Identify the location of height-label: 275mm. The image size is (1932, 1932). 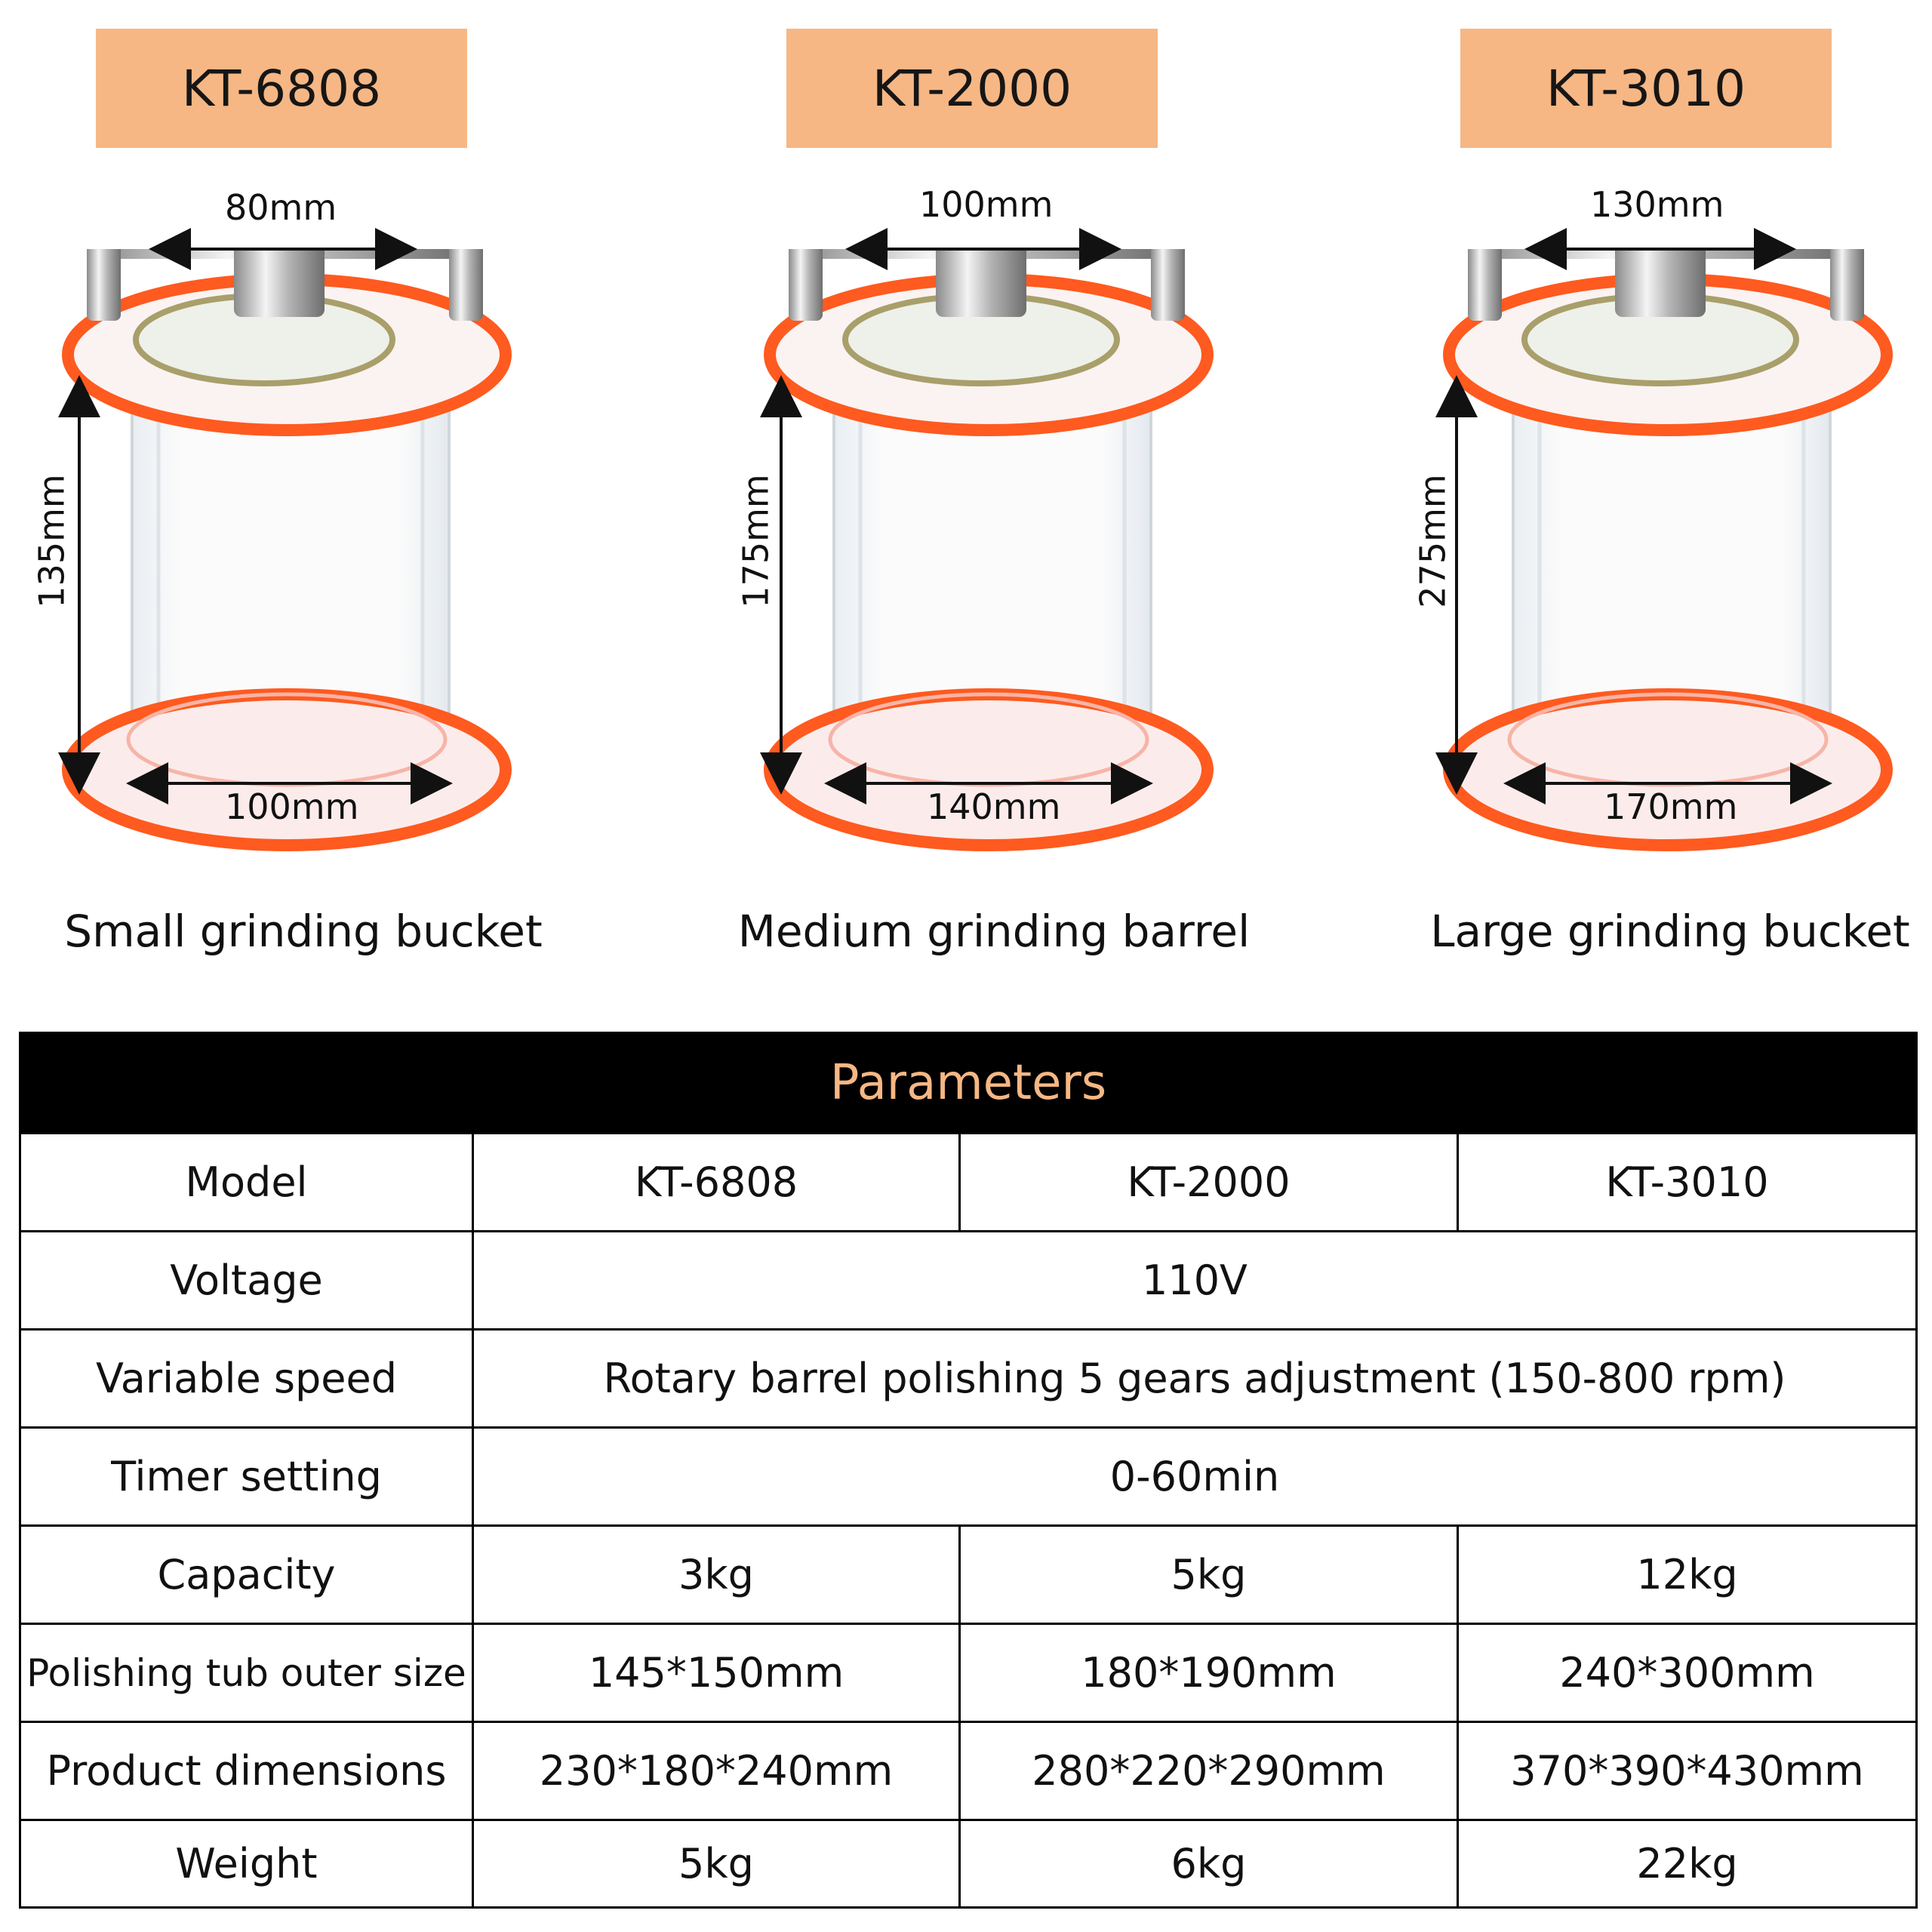
(1433, 541).